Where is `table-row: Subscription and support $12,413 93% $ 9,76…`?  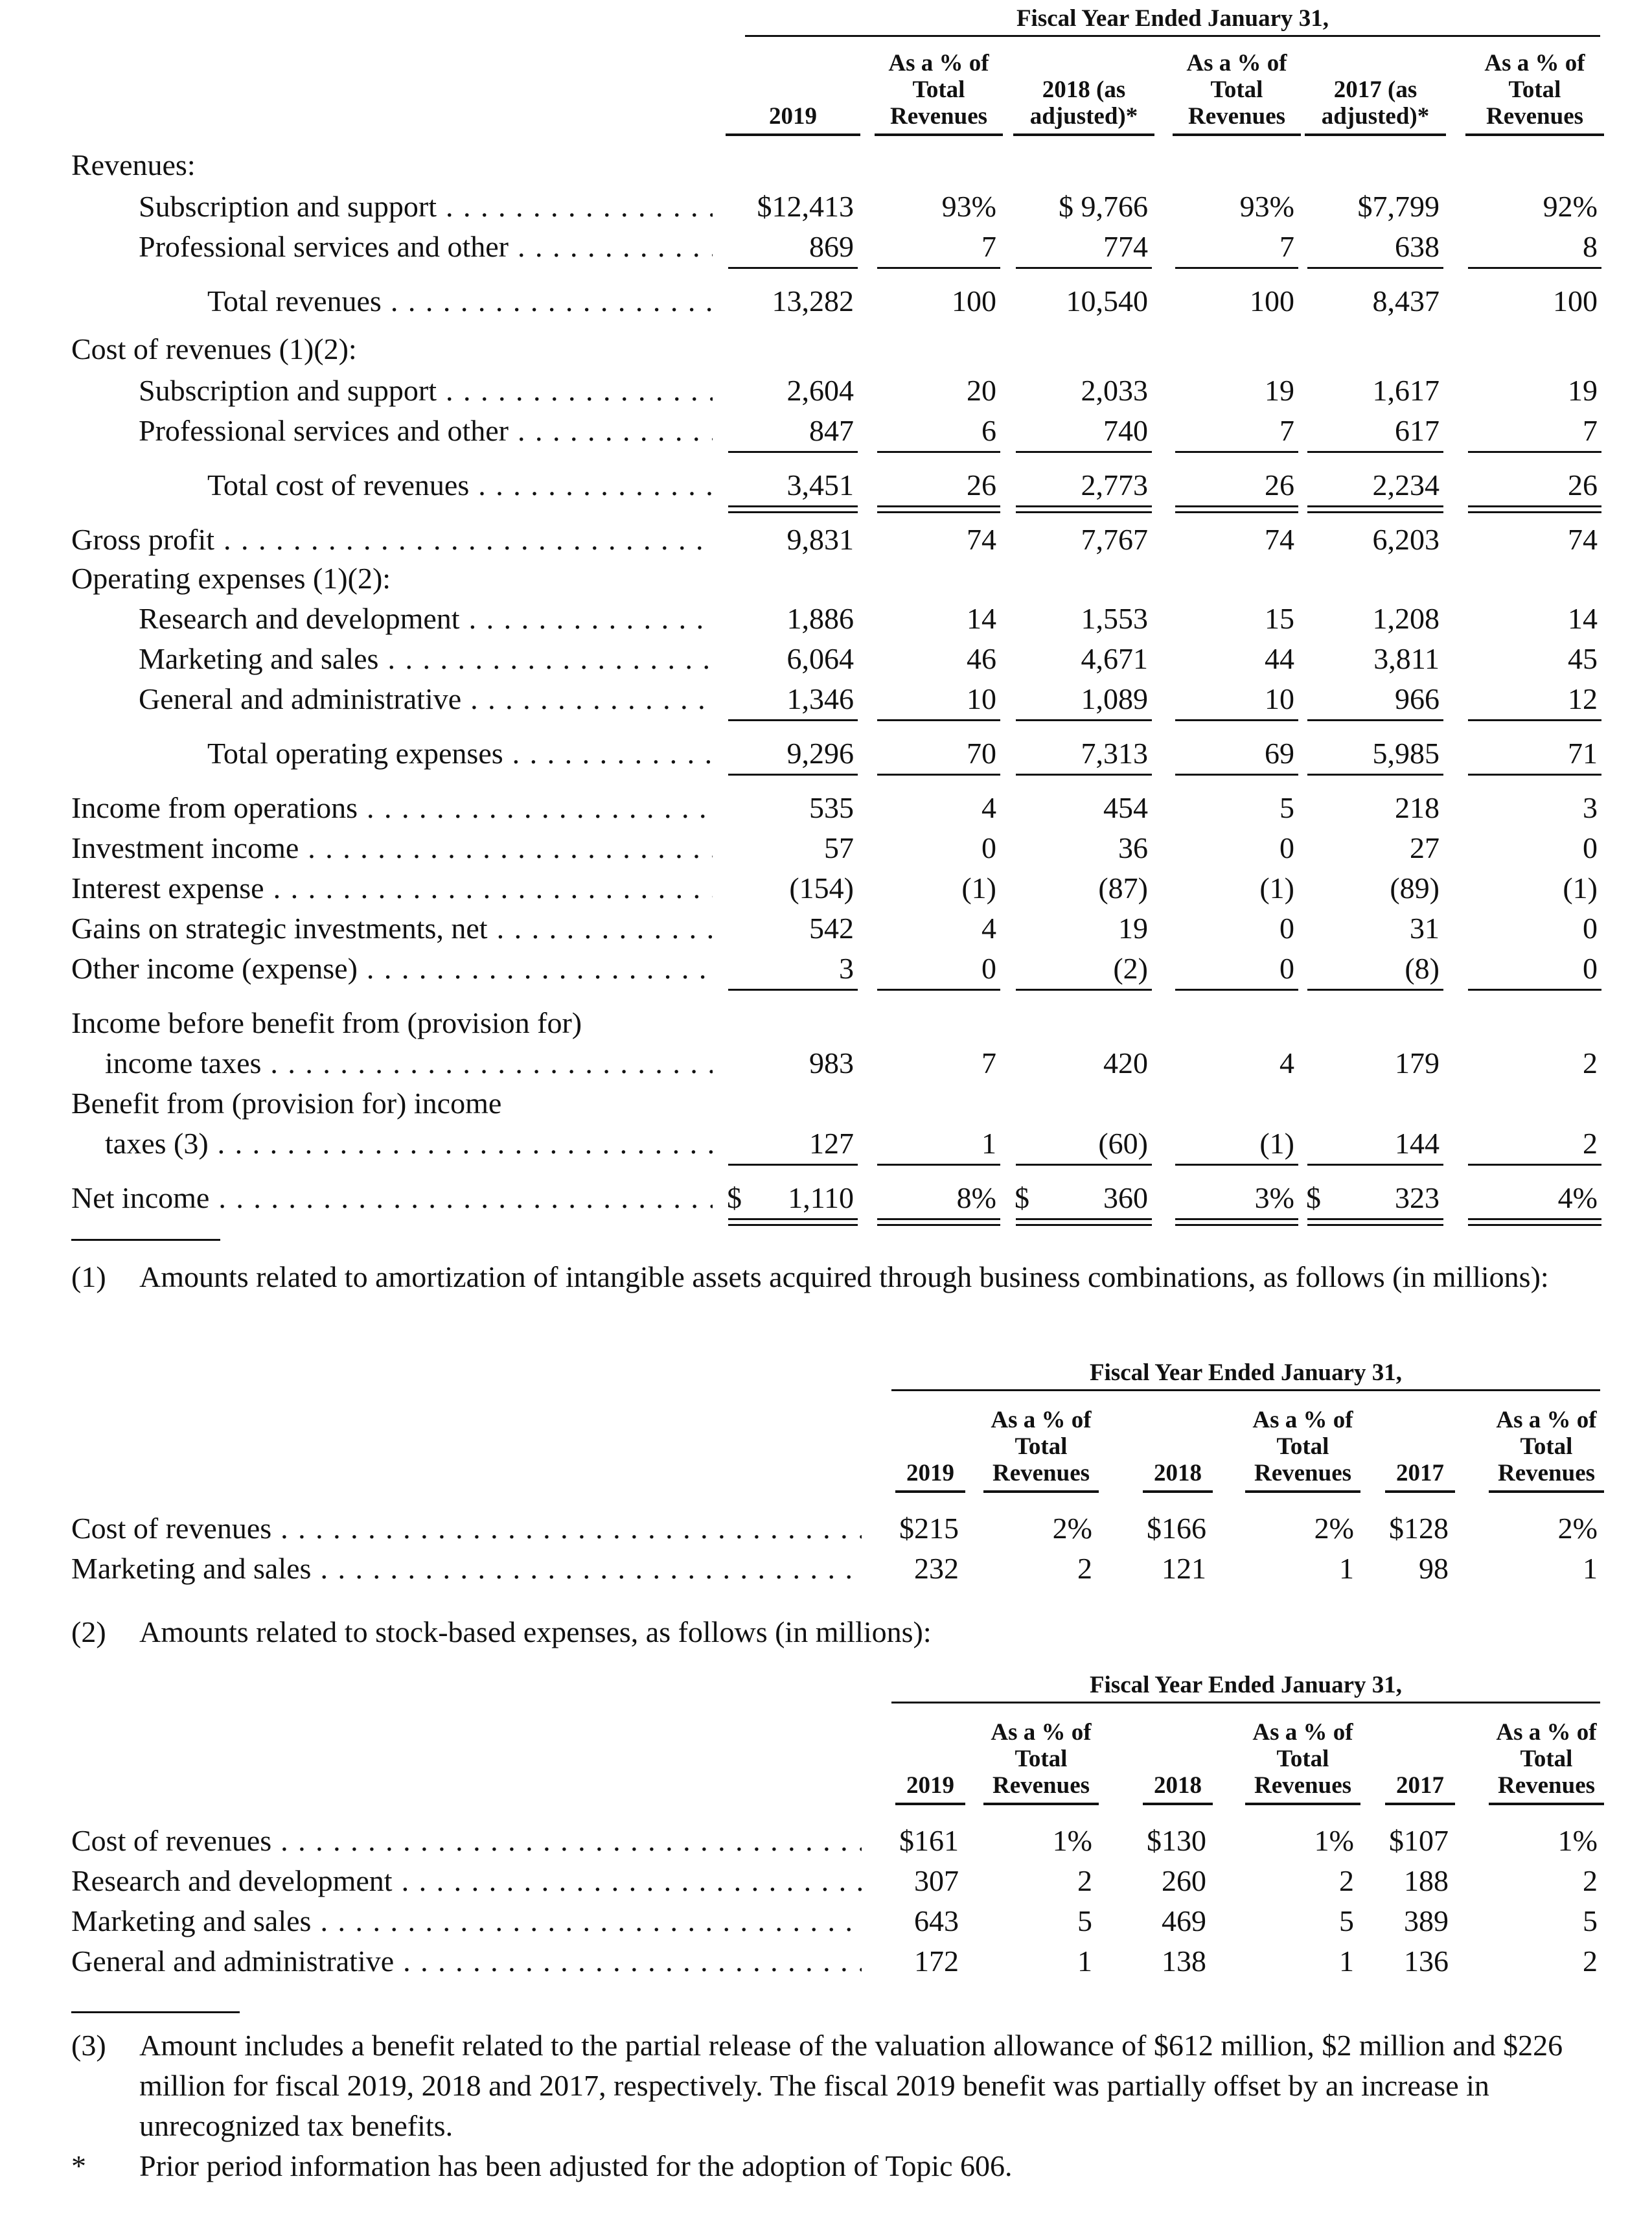 table-row: Subscription and support $12,413 93% $ 9,76… is located at coordinates (826, 207).